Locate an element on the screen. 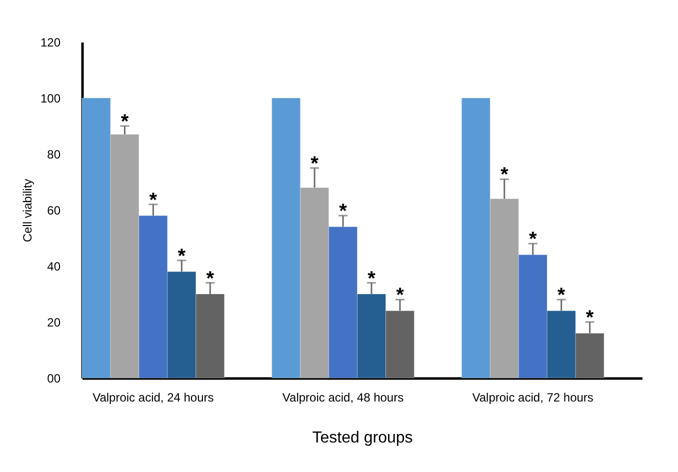 The height and width of the screenshot is (472, 678). x-tick-label: Valproic acid, 24 hours is located at coordinates (153, 397).